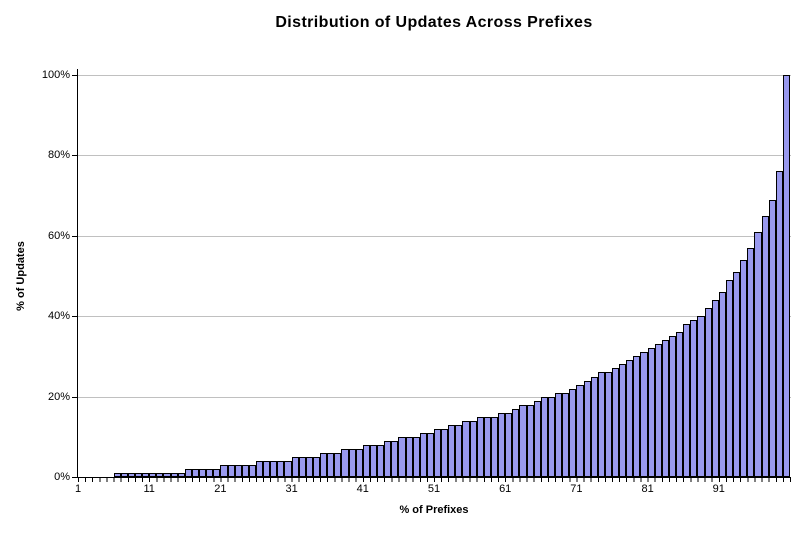 Image resolution: width=802 pixels, height=537 pixels. I want to click on x-tick-label-51: 51, so click(434, 489).